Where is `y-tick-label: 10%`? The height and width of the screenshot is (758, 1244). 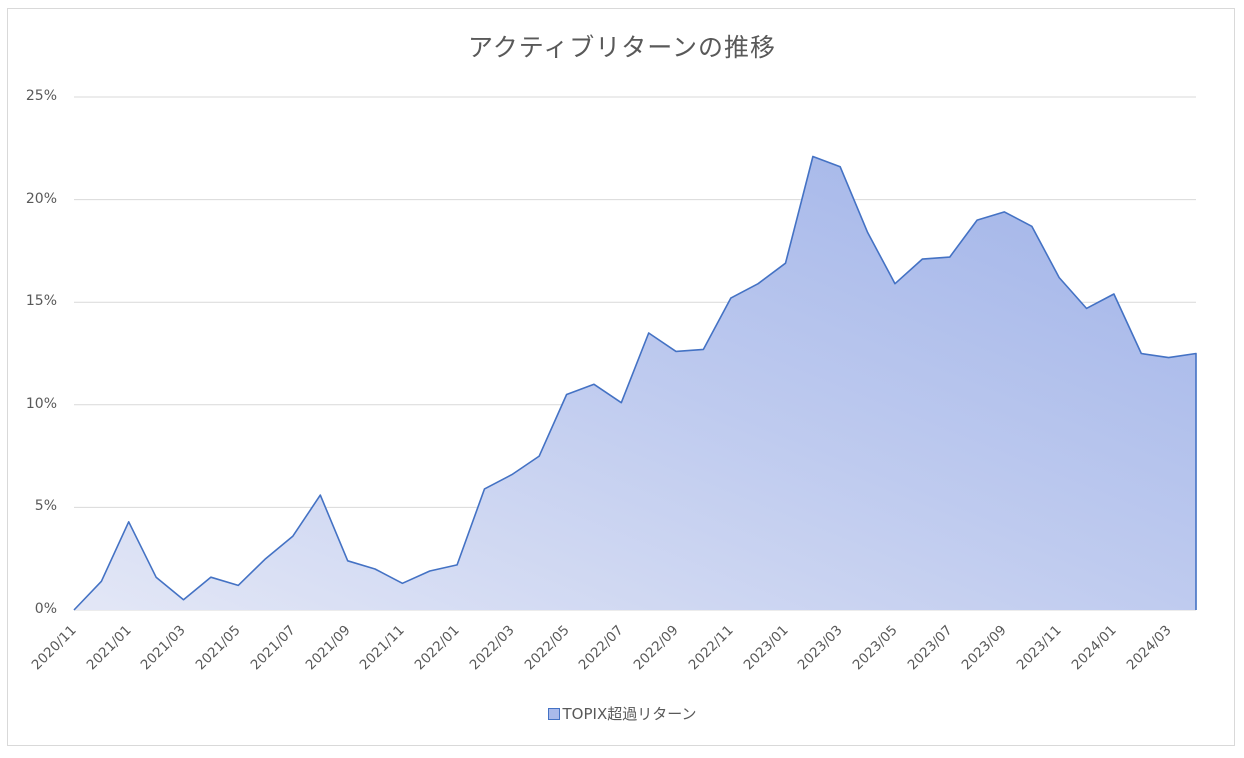 y-tick-label: 10% is located at coordinates (41, 403).